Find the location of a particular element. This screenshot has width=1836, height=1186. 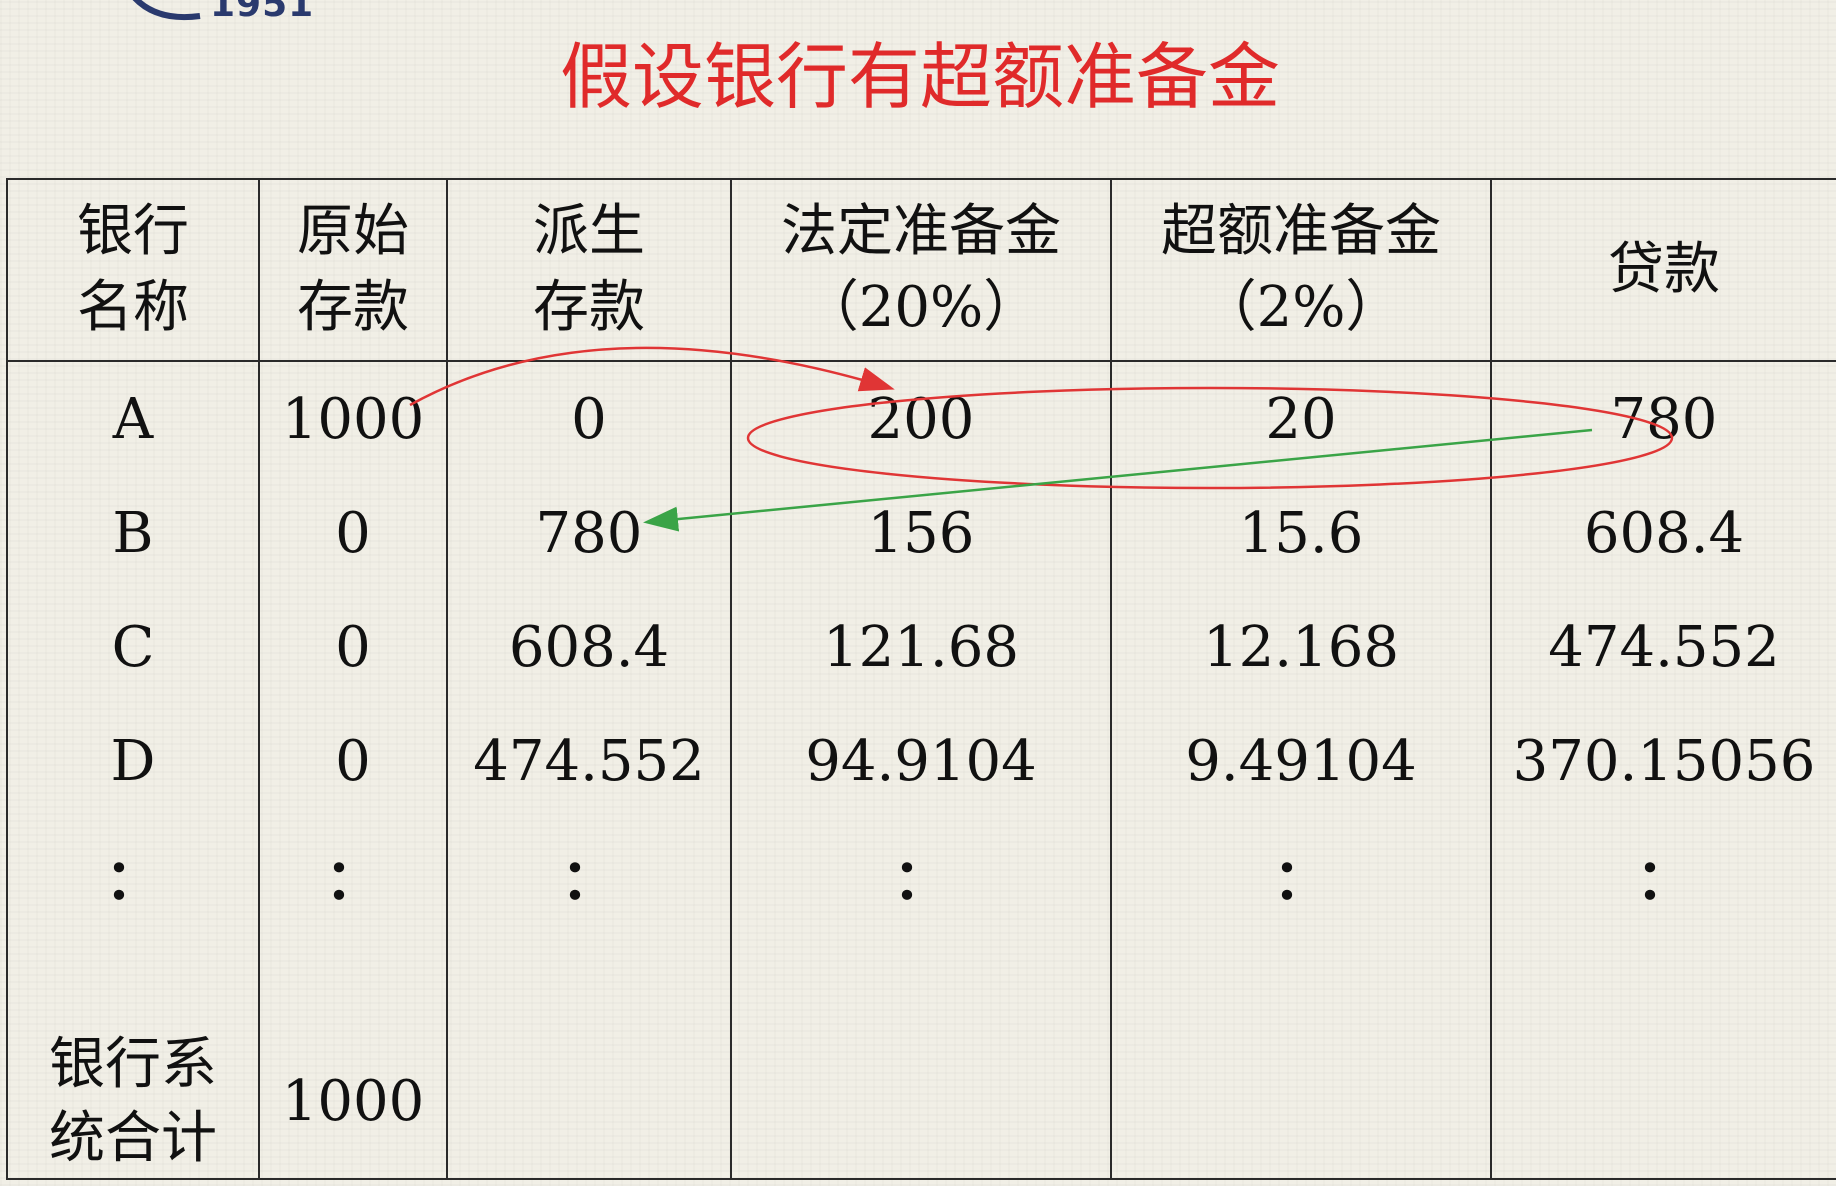

total-required-reserve is located at coordinates (921, 1103).